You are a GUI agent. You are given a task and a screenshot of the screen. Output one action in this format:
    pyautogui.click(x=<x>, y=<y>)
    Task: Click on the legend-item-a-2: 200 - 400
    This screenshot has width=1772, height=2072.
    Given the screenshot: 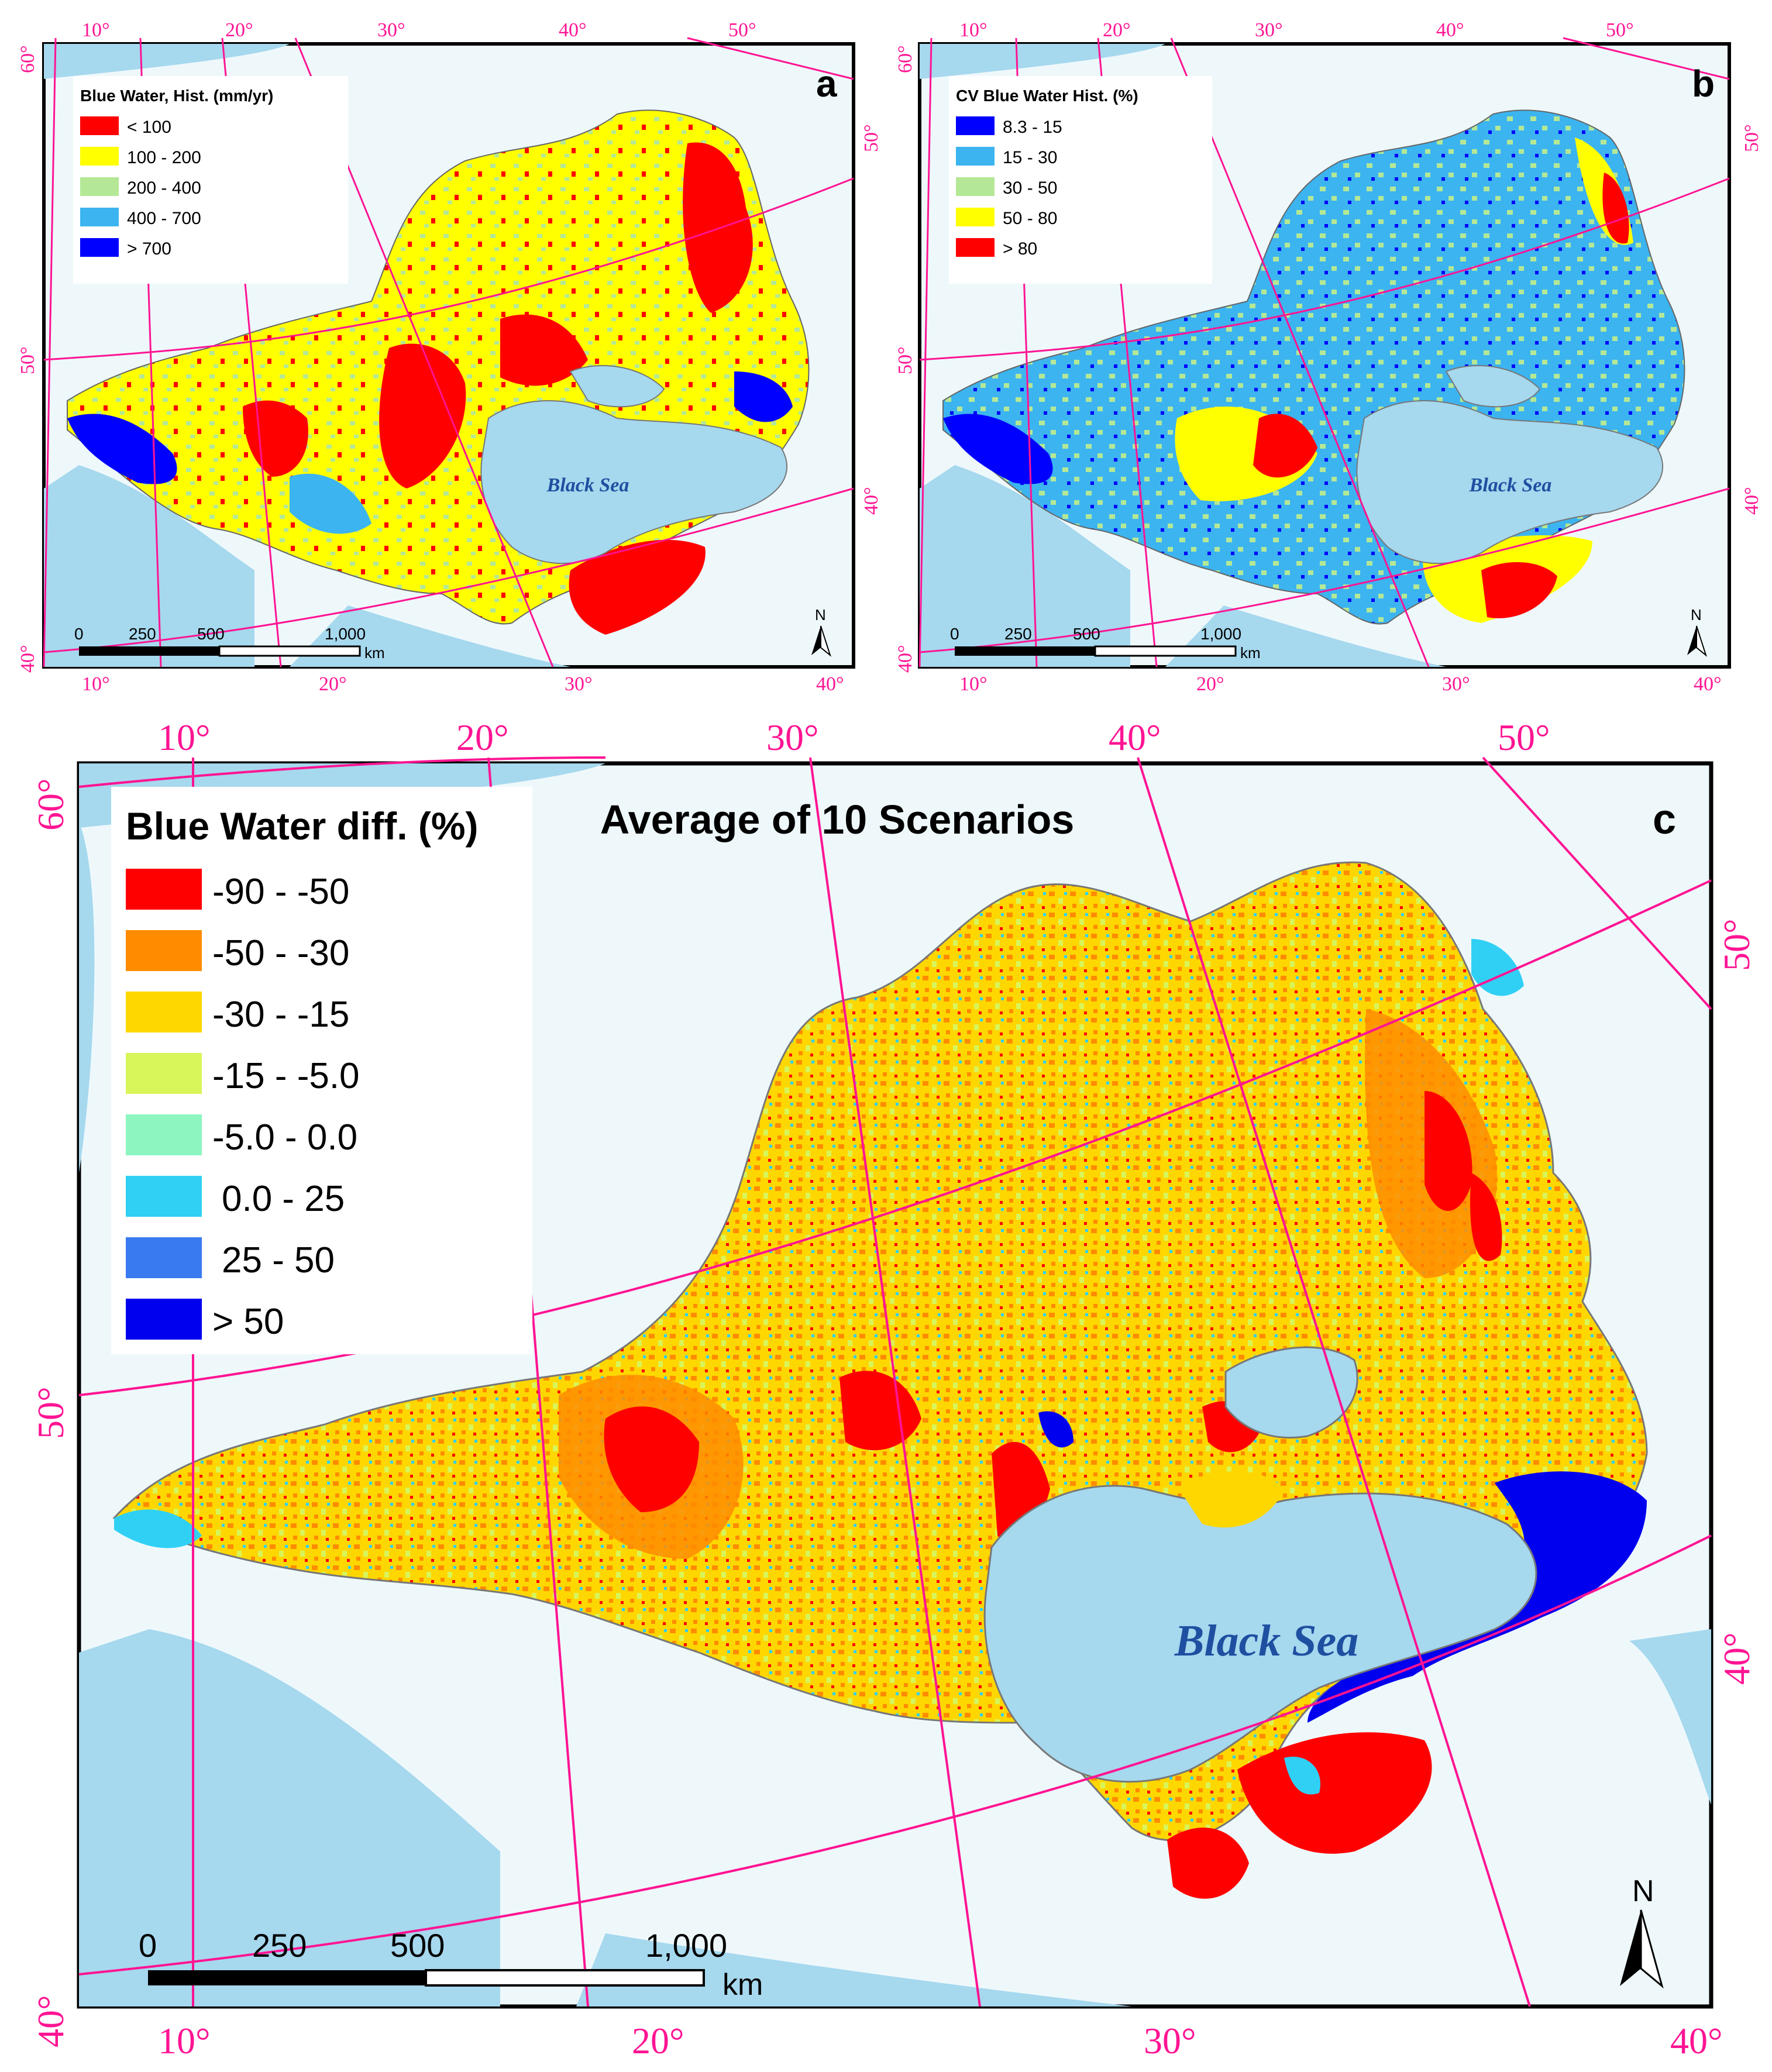 What is the action you would take?
    pyautogui.click(x=140, y=187)
    